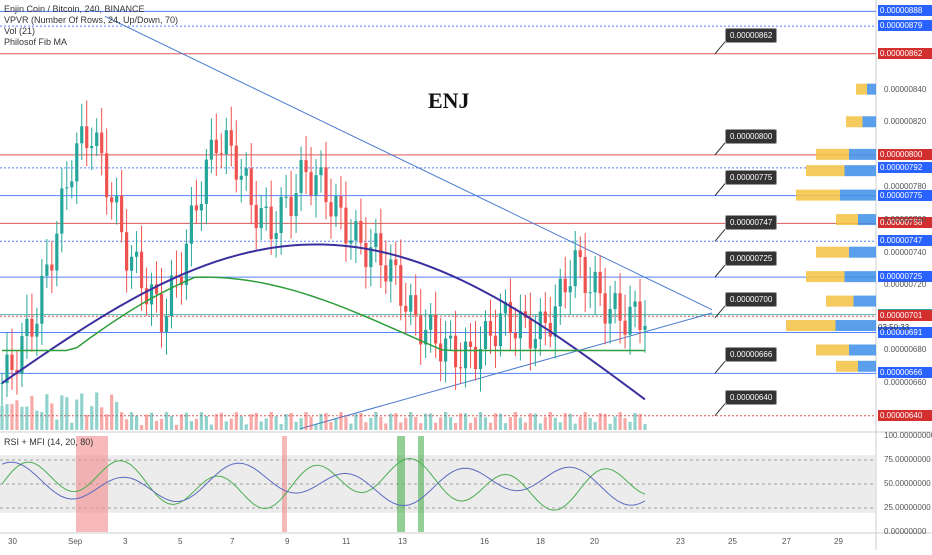 This screenshot has width=932, height=555. Describe the element at coordinates (751, 397) in the screenshot. I see `level-callout: 0.00000640` at that location.